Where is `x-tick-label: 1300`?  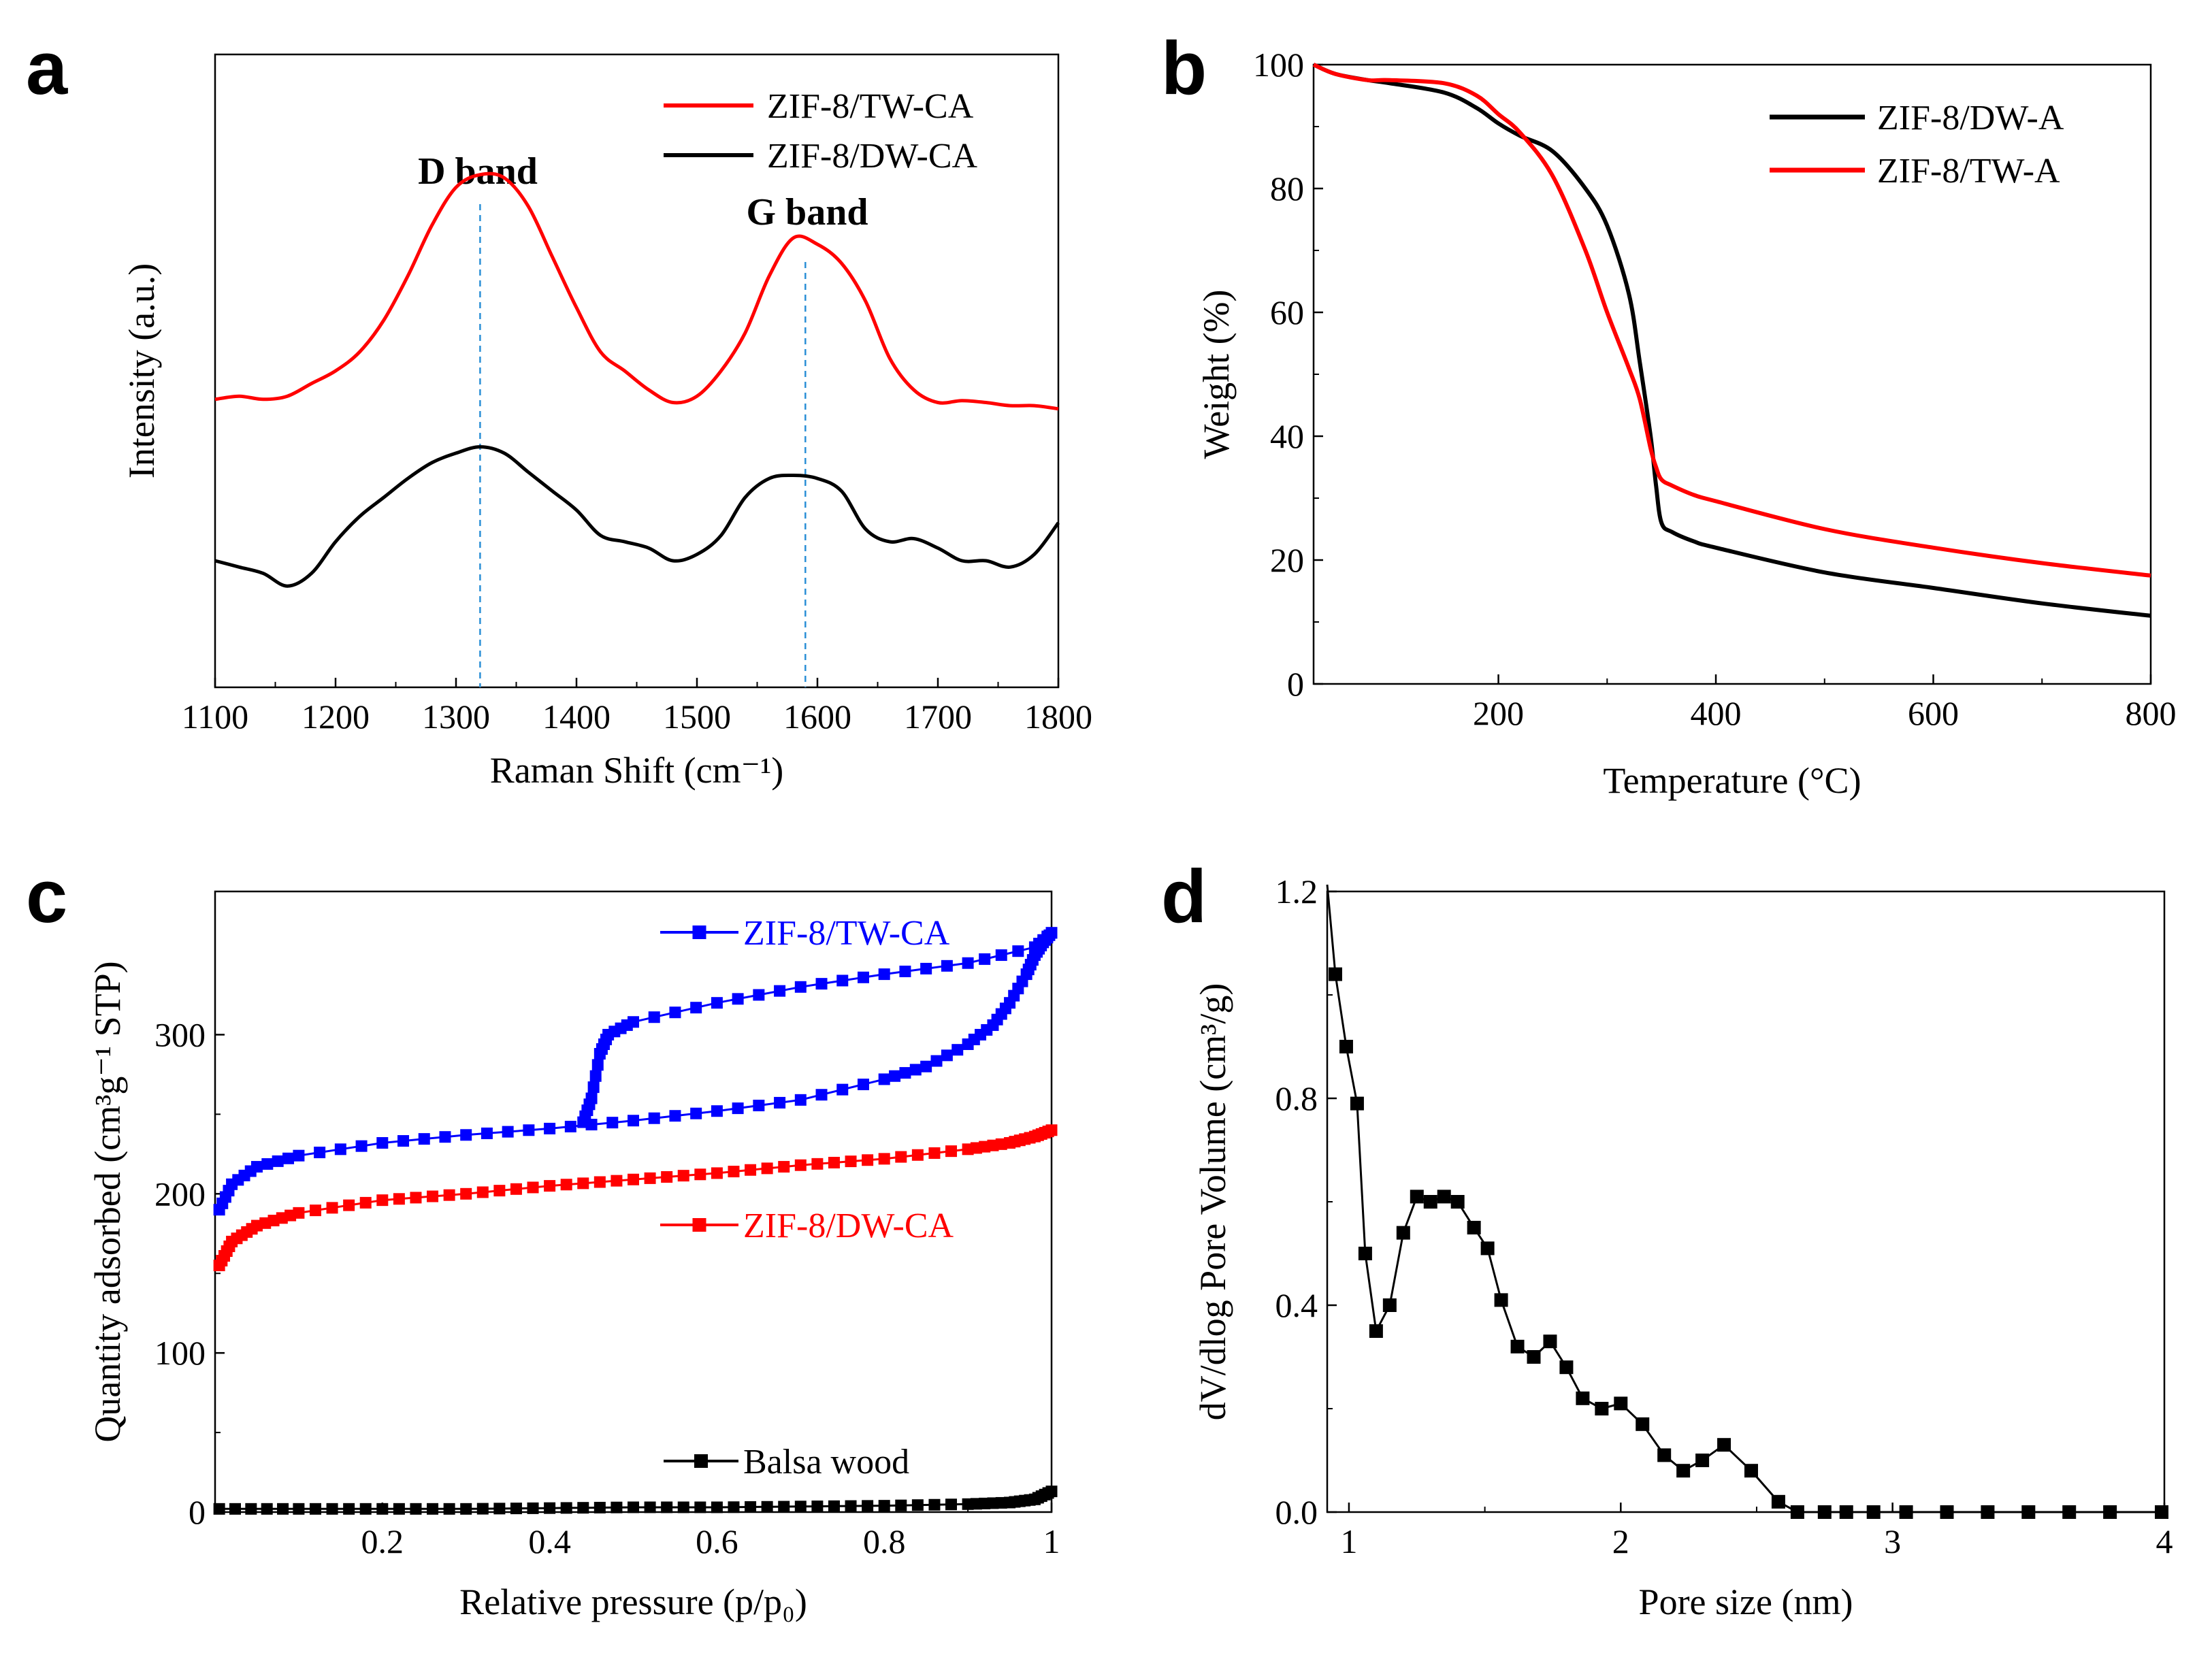 x-tick-label: 1300 is located at coordinates (456, 717).